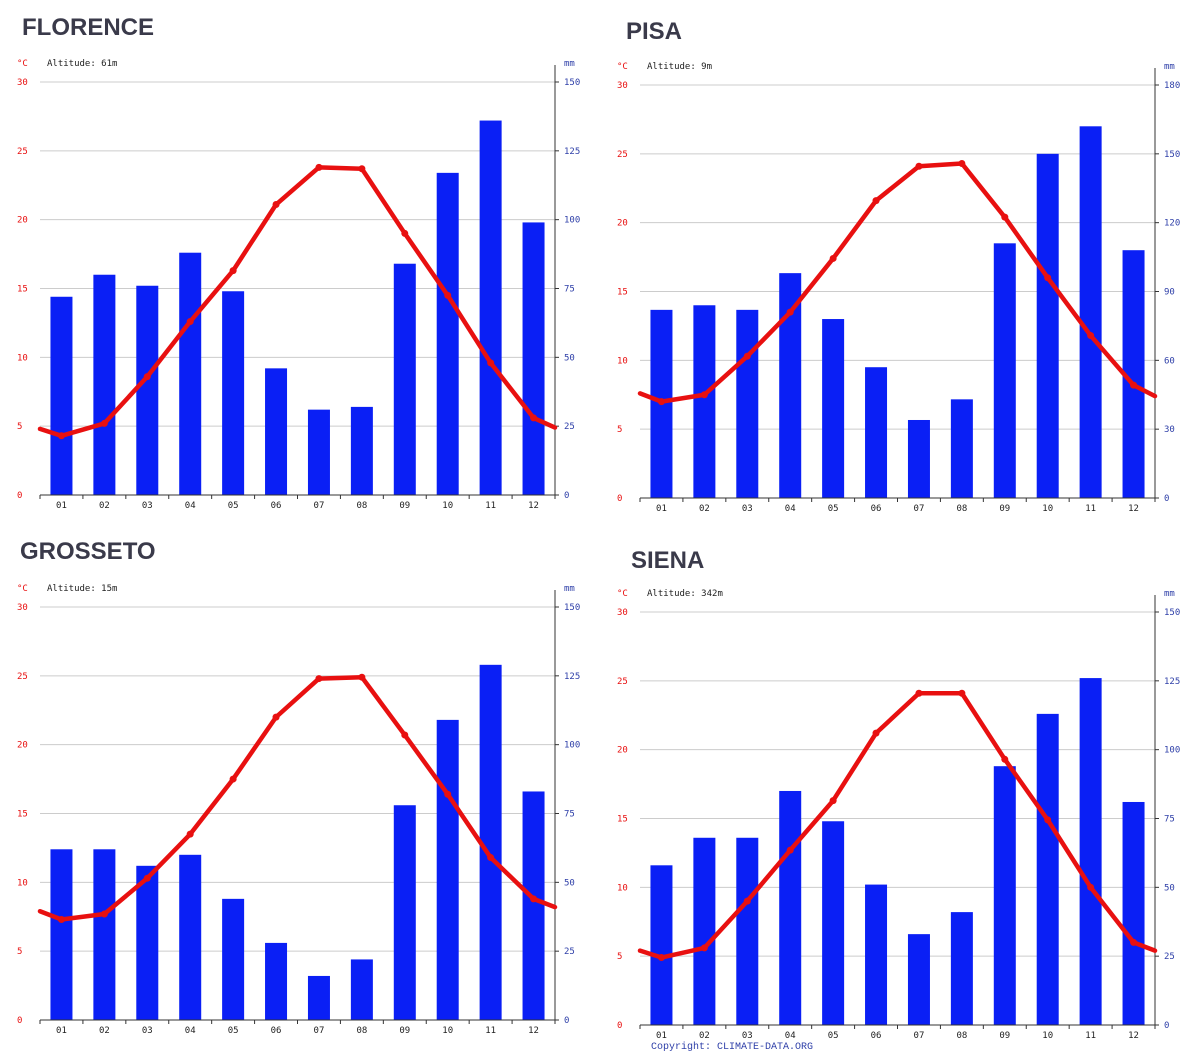 This screenshot has height=1061, width=1200. I want to click on temp-unit-label: °C, so click(622, 594).